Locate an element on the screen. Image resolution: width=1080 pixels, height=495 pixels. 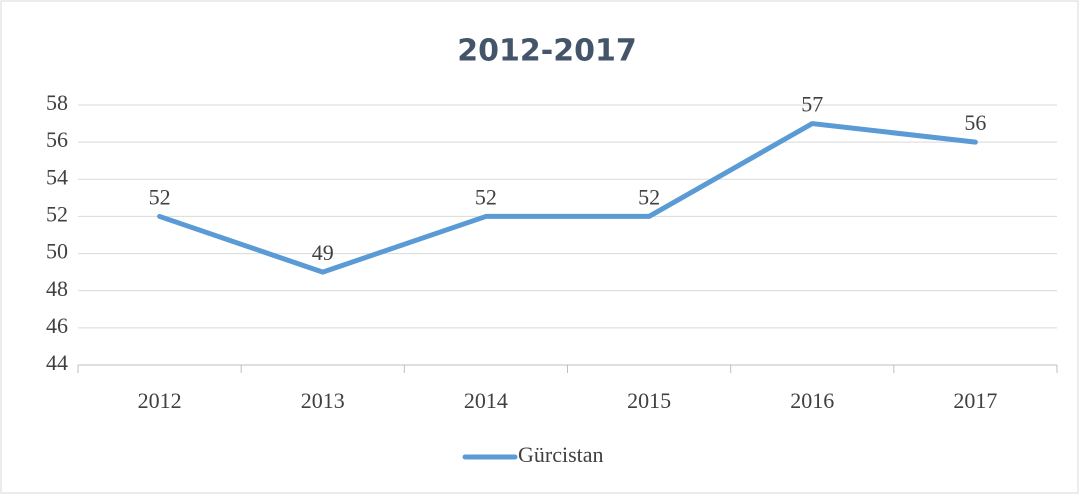
x-tick-label: 2016 is located at coordinates (812, 400).